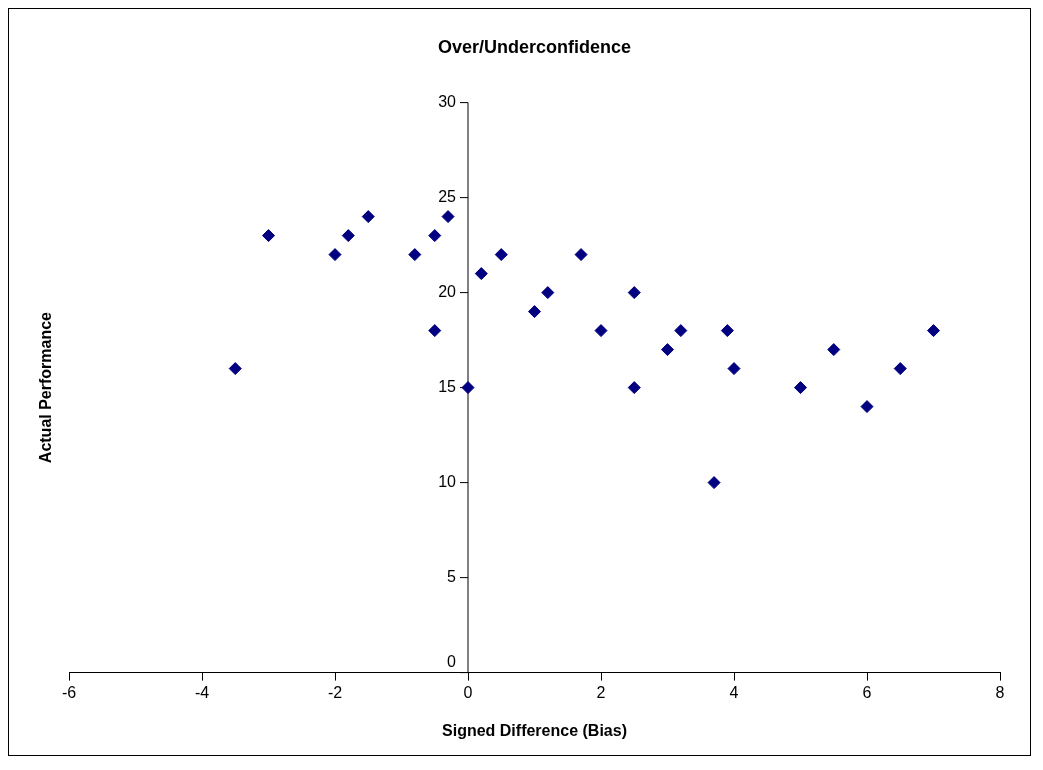 Image resolution: width=1043 pixels, height=770 pixels. I want to click on y-tick-label: 15, so click(447, 387).